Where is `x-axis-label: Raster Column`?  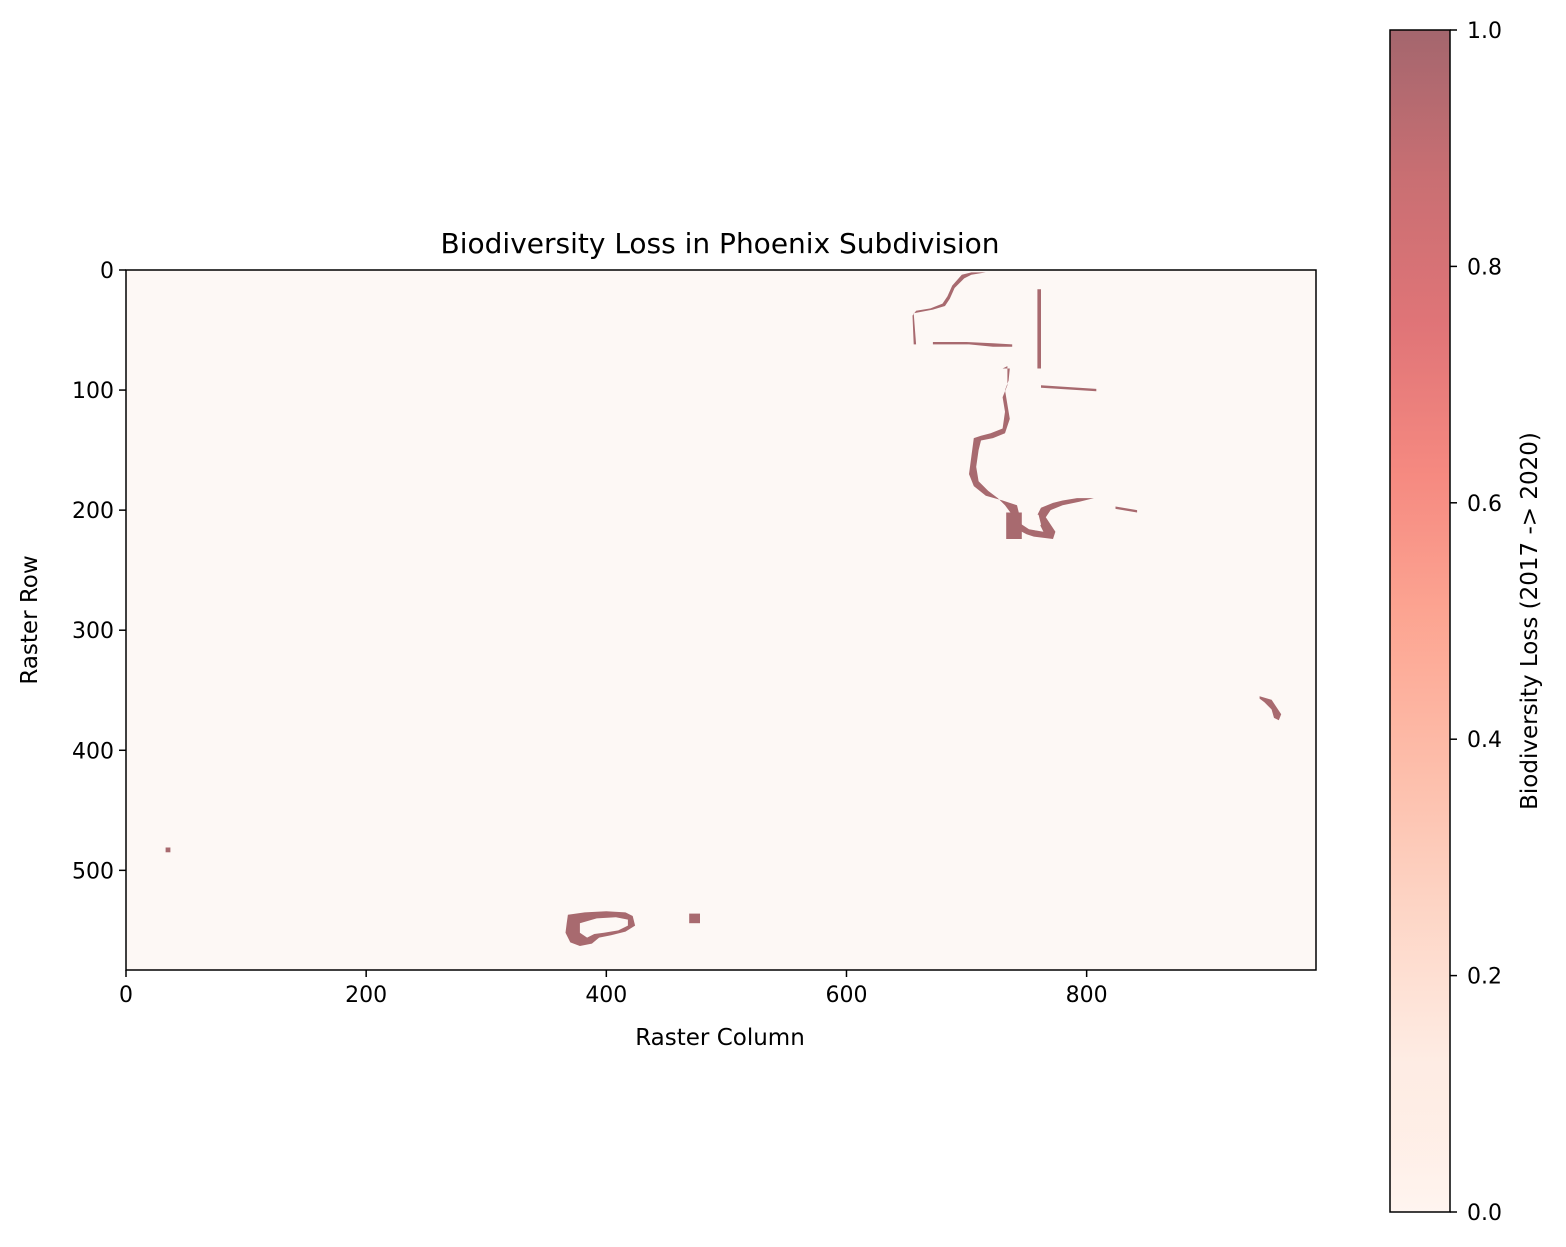 x-axis-label: Raster Column is located at coordinates (720, 1038).